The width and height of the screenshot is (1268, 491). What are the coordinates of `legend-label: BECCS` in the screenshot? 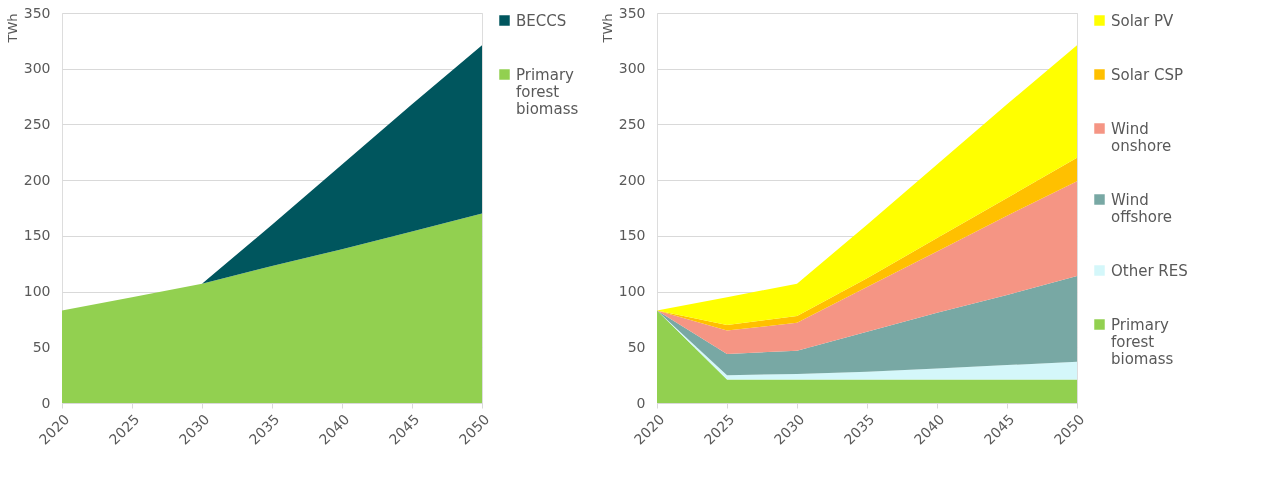 It's located at (541, 20).